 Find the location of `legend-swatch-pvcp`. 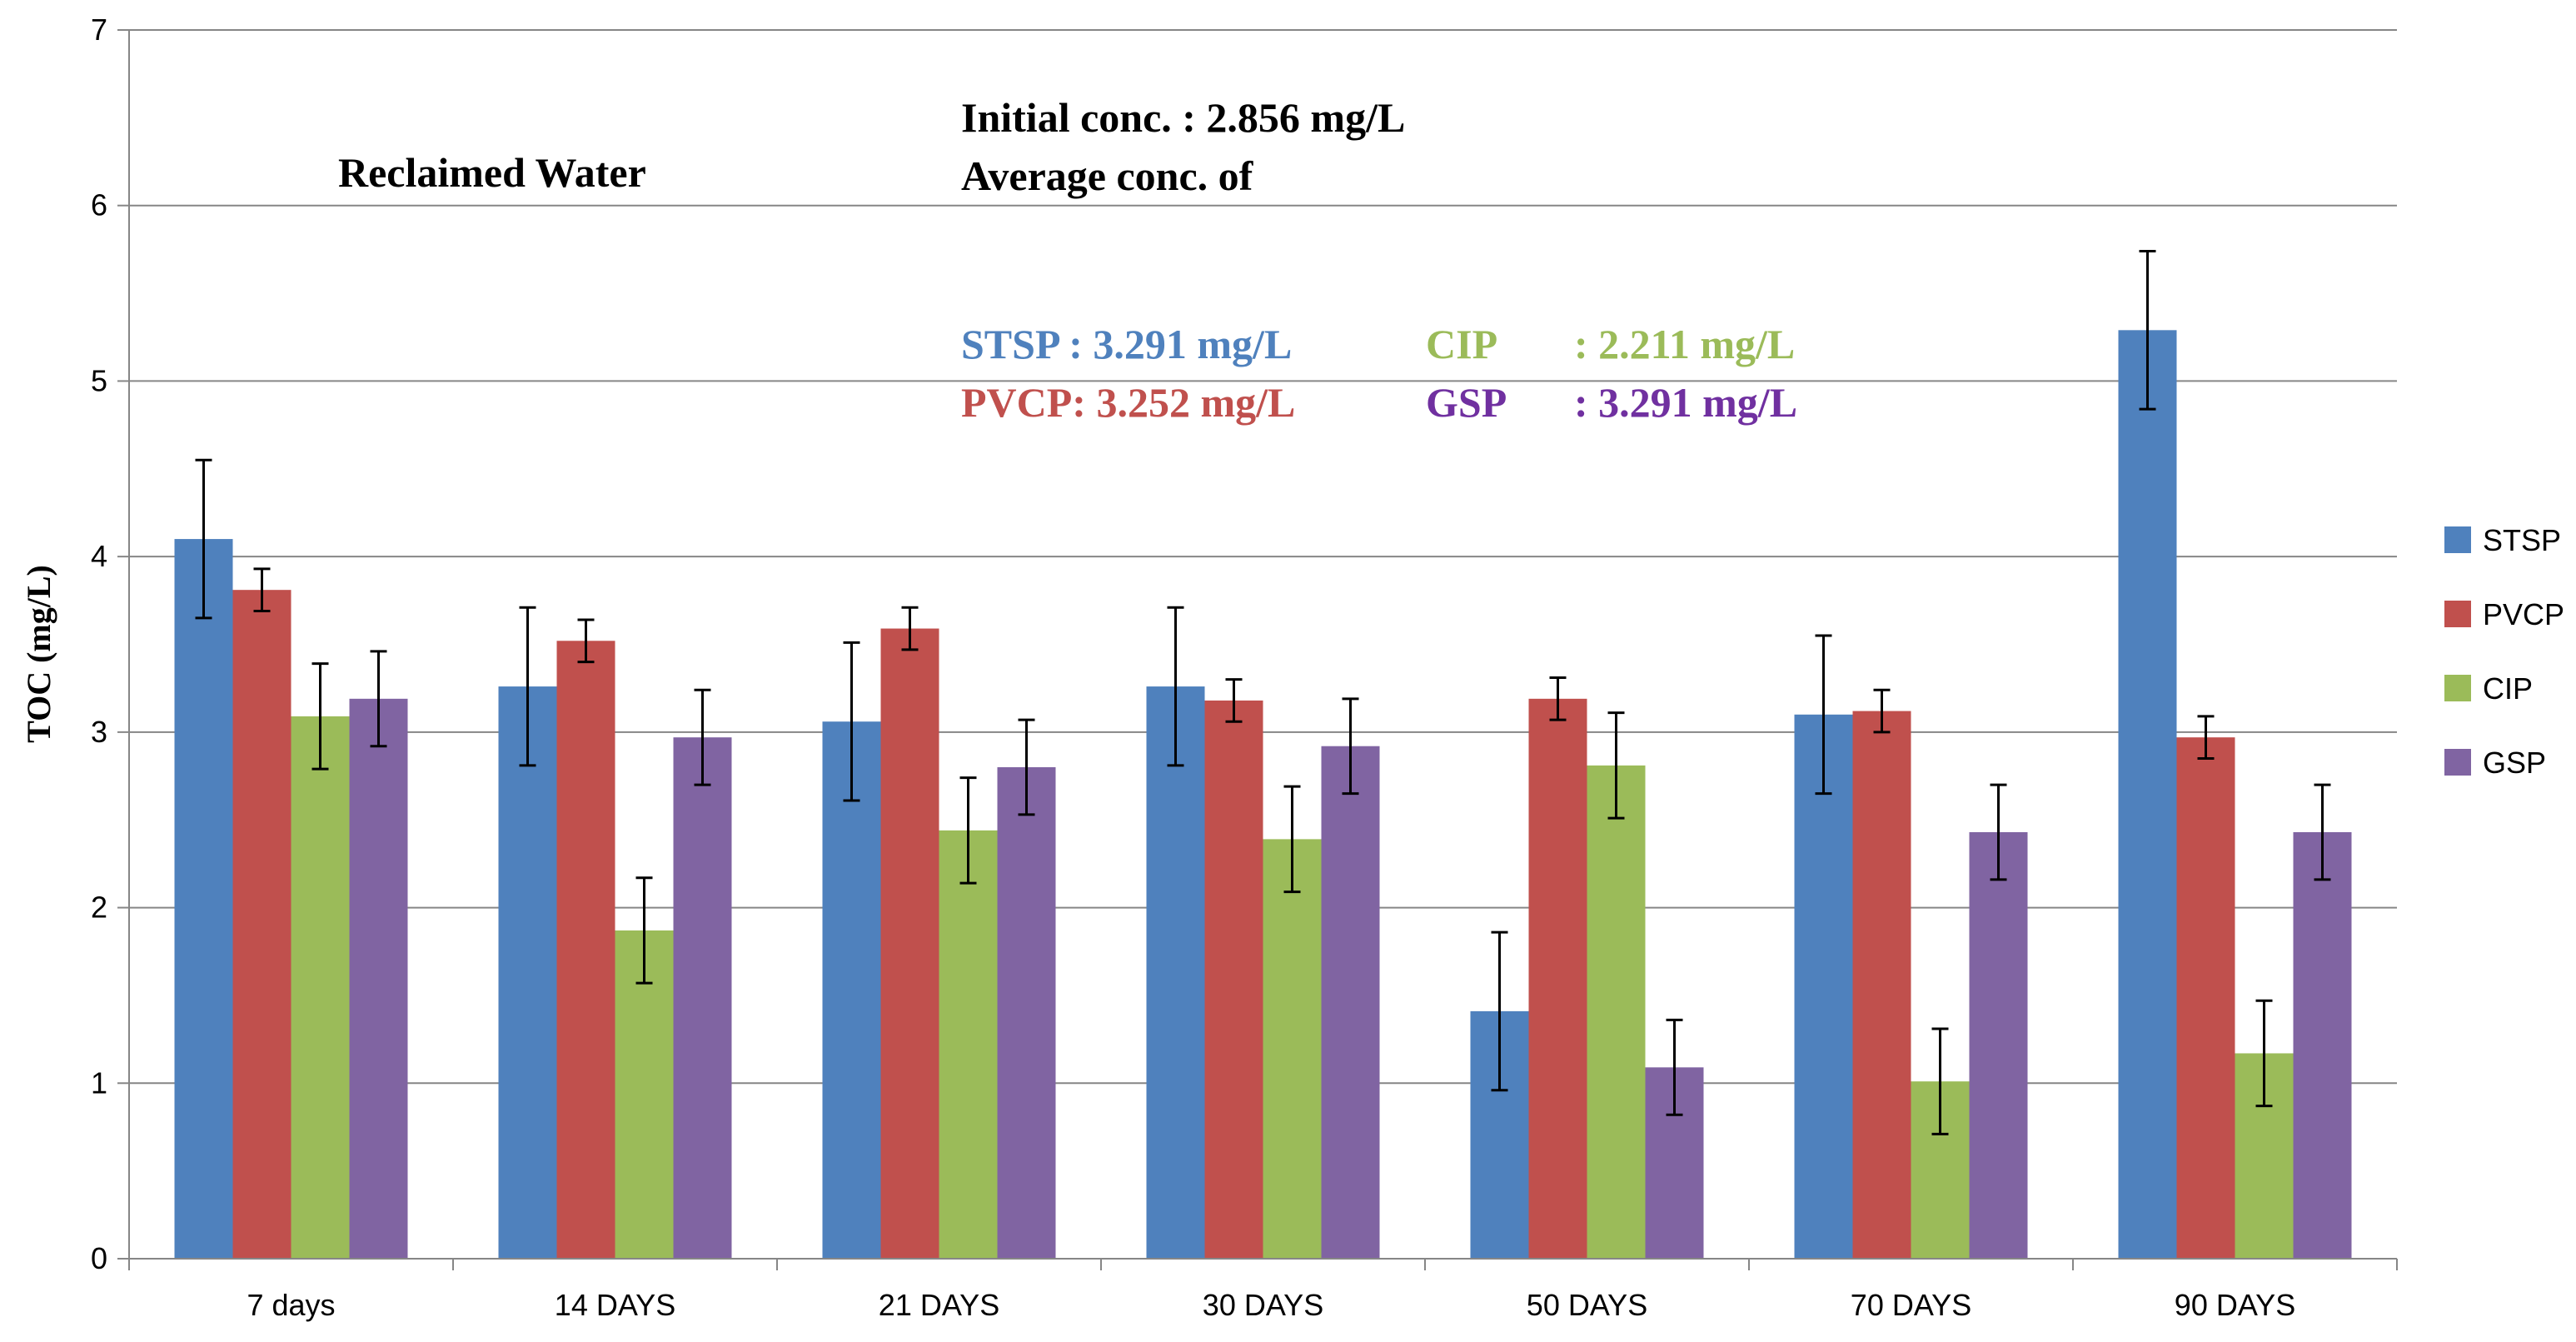

legend-swatch-pvcp is located at coordinates (2457, 614).